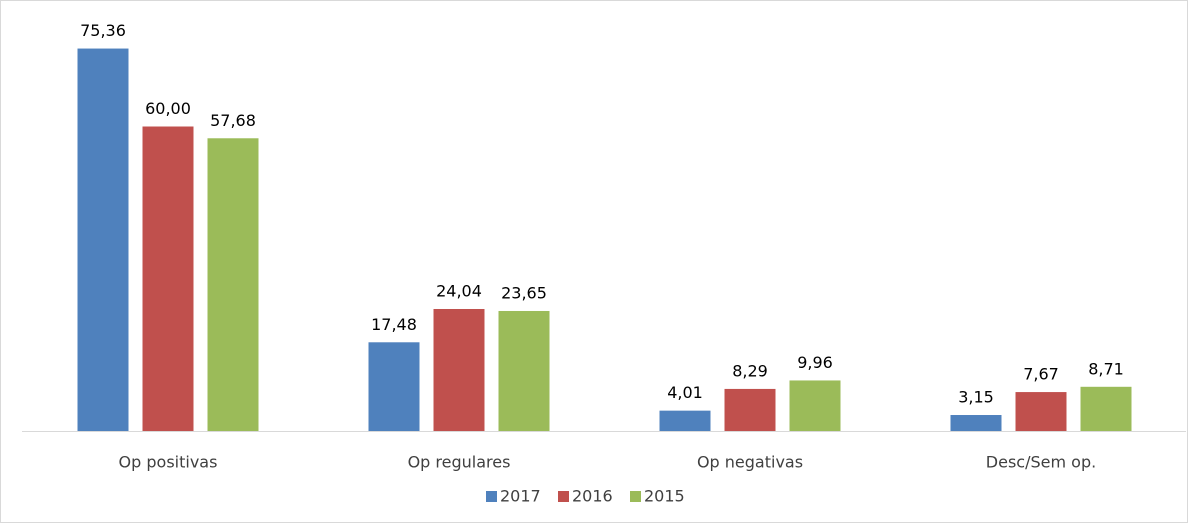 Image resolution: width=1188 pixels, height=523 pixels. What do you see at coordinates (233, 120) in the screenshot?
I see `data-label: 57,68` at bounding box center [233, 120].